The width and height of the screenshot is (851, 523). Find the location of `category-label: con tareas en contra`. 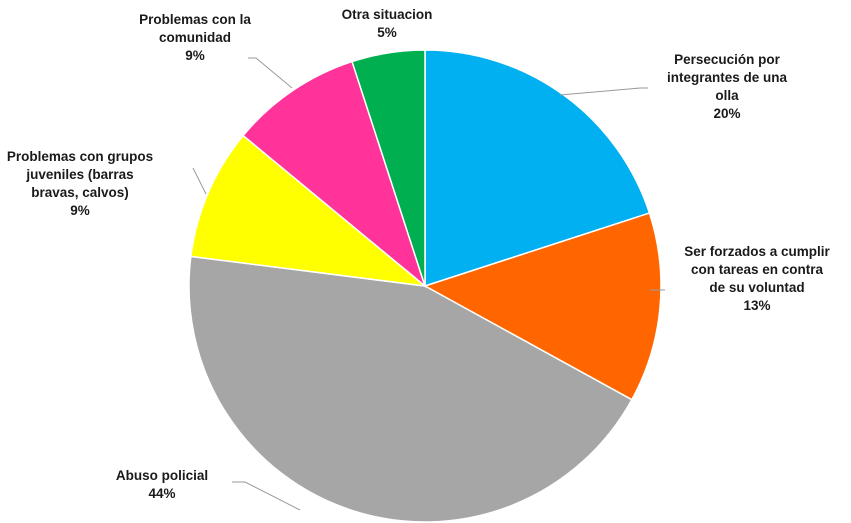

category-label: con tareas en contra is located at coordinates (757, 269).